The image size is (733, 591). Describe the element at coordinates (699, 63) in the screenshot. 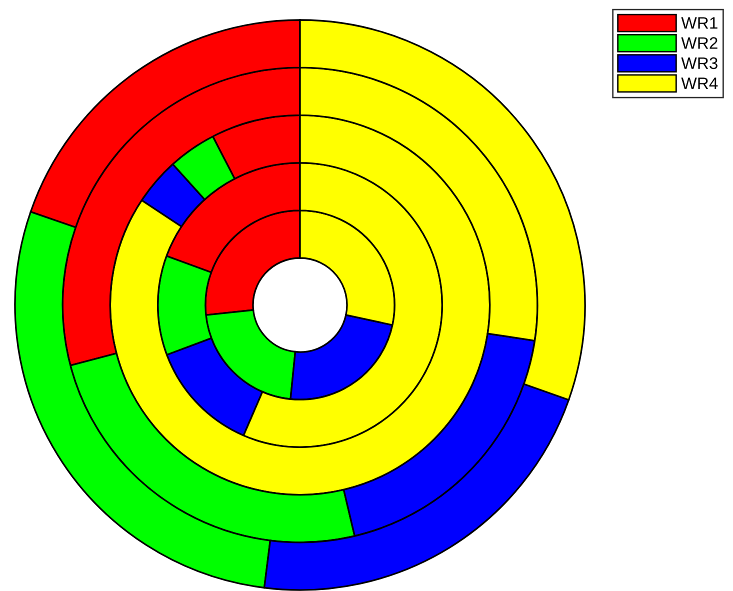

I see `legend-label: WR3` at that location.